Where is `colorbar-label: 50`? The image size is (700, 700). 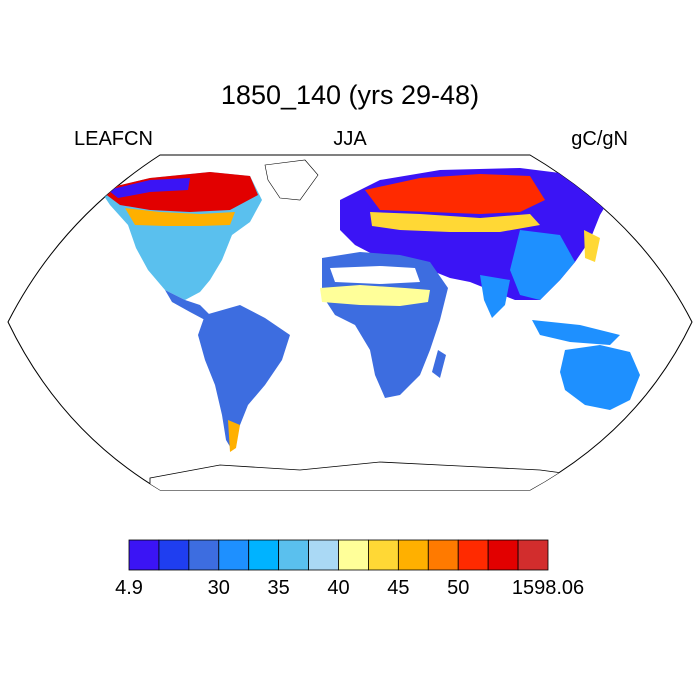 colorbar-label: 50 is located at coordinates (458, 588).